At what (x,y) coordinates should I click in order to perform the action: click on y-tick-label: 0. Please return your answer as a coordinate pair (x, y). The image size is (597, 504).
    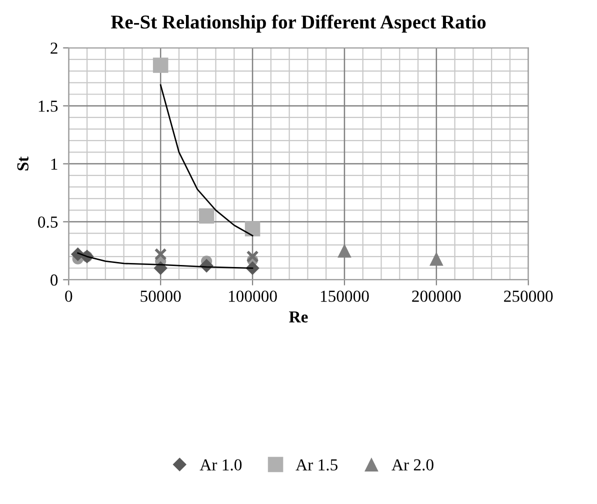
    Looking at the image, I should click on (54, 280).